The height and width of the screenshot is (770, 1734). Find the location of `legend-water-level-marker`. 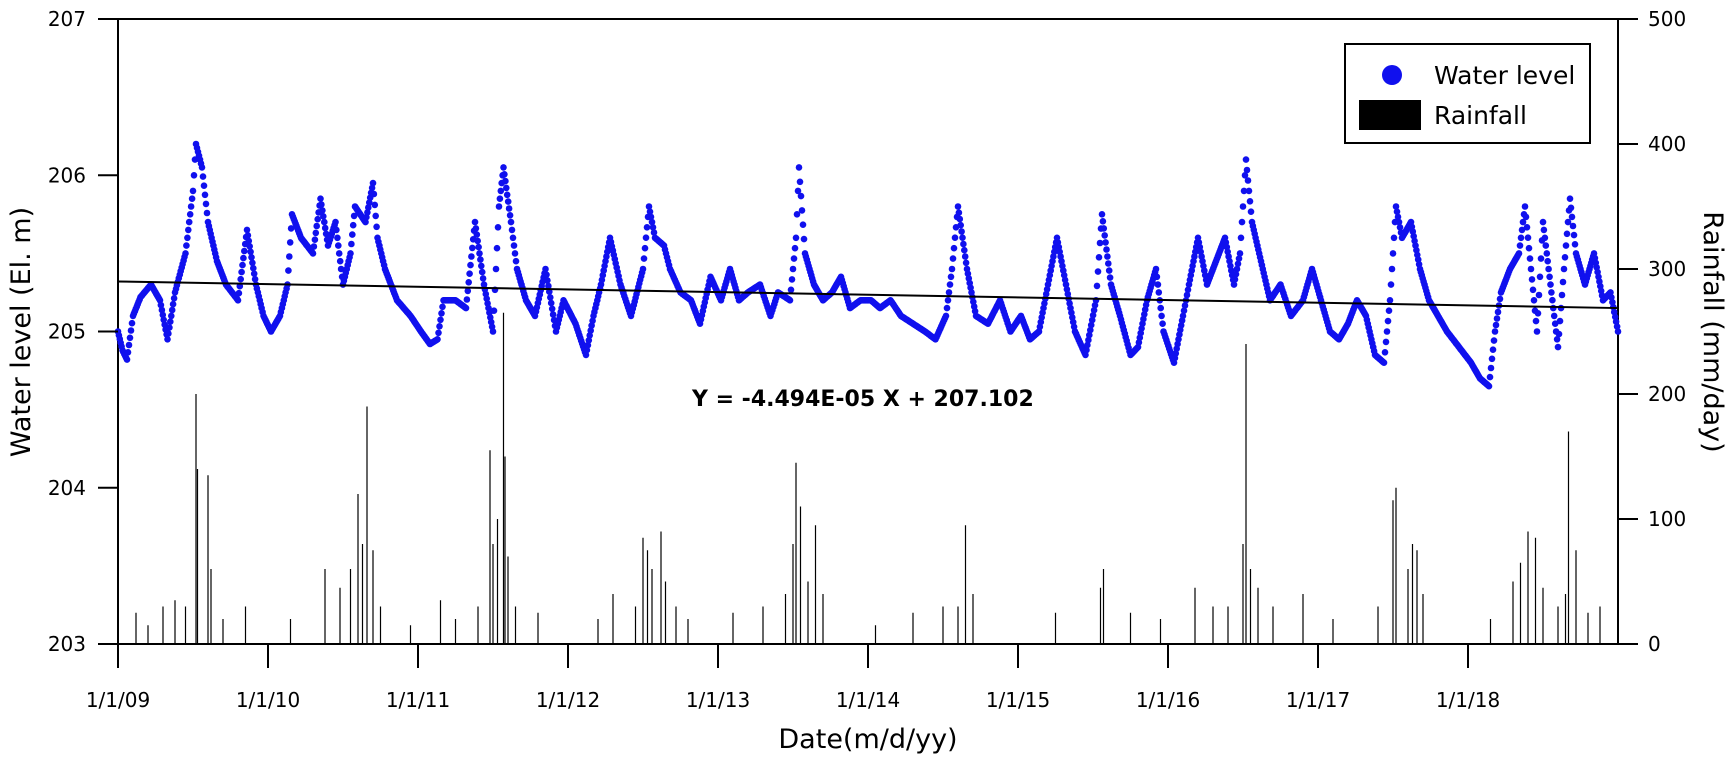

legend-water-level-marker is located at coordinates (1392, 75).